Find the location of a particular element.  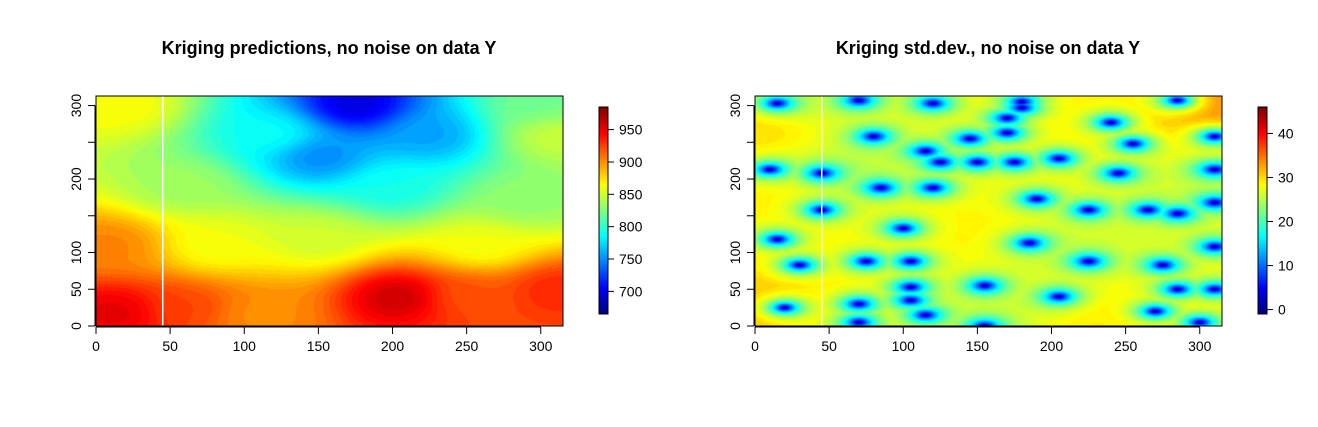

predictions-y-axis: 0 50 100 200 300 is located at coordinates (82, 212).